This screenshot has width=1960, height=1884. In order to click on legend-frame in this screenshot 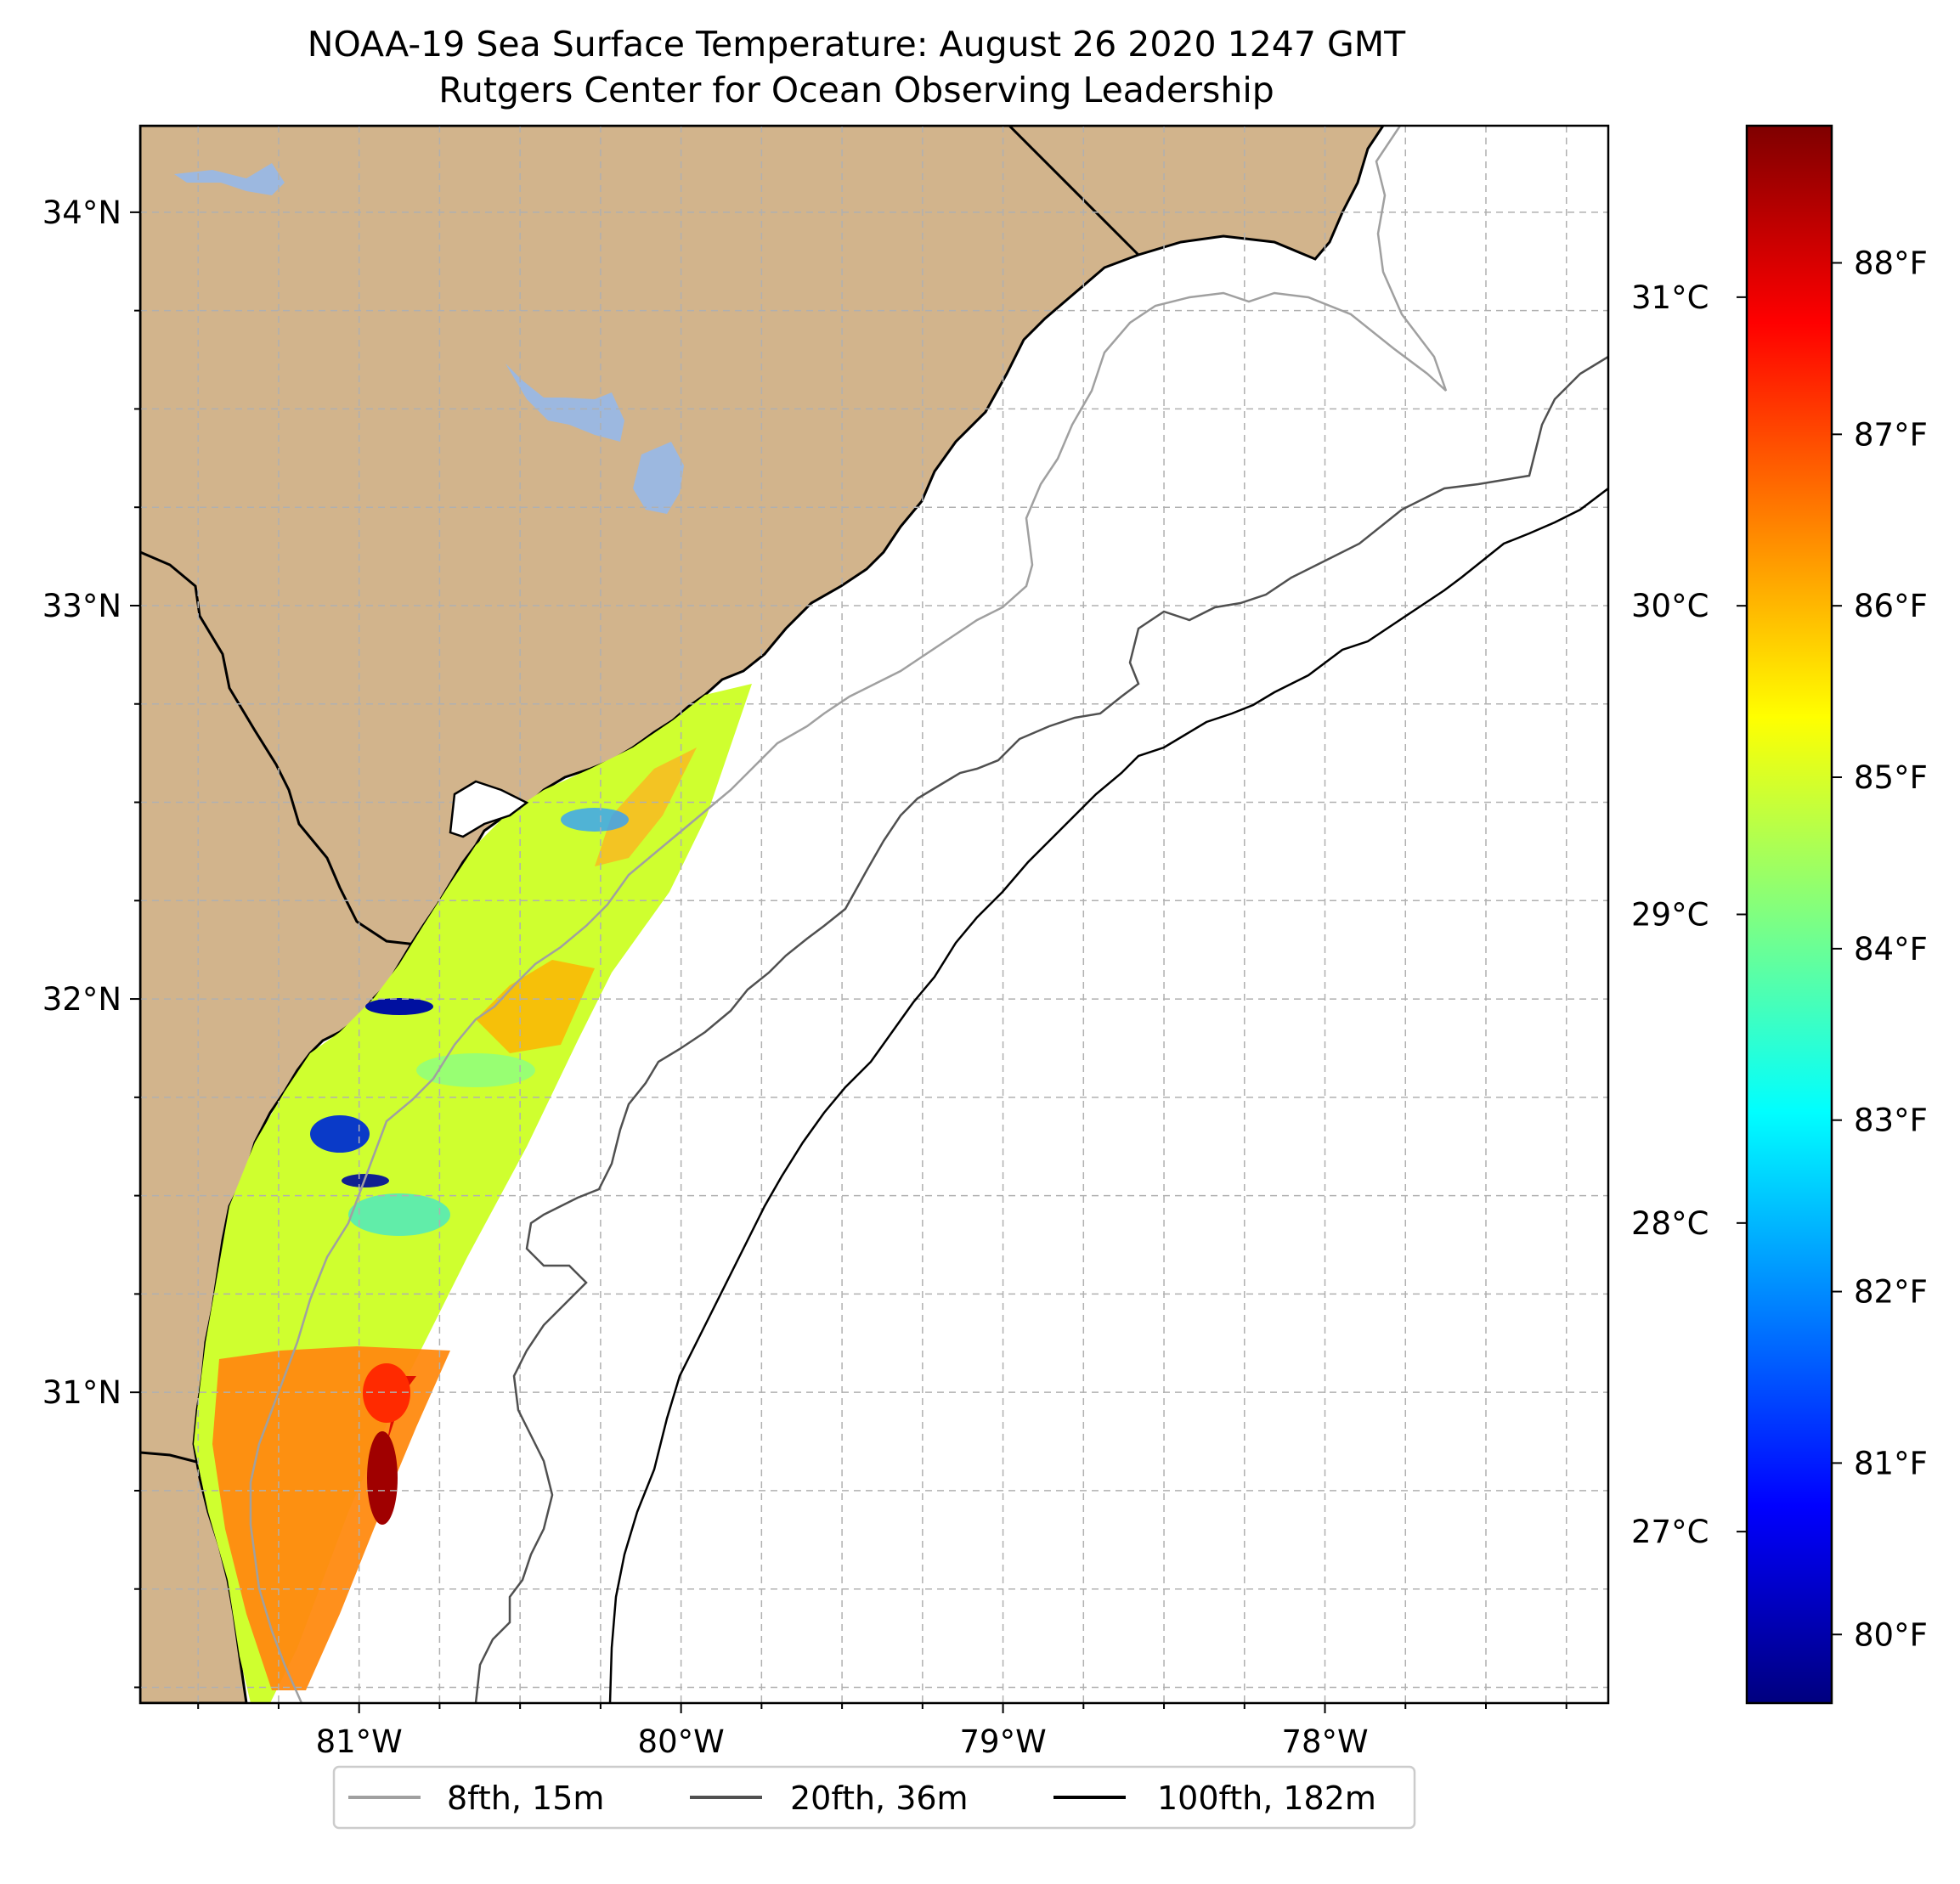, I will do `click(874, 1798)`.